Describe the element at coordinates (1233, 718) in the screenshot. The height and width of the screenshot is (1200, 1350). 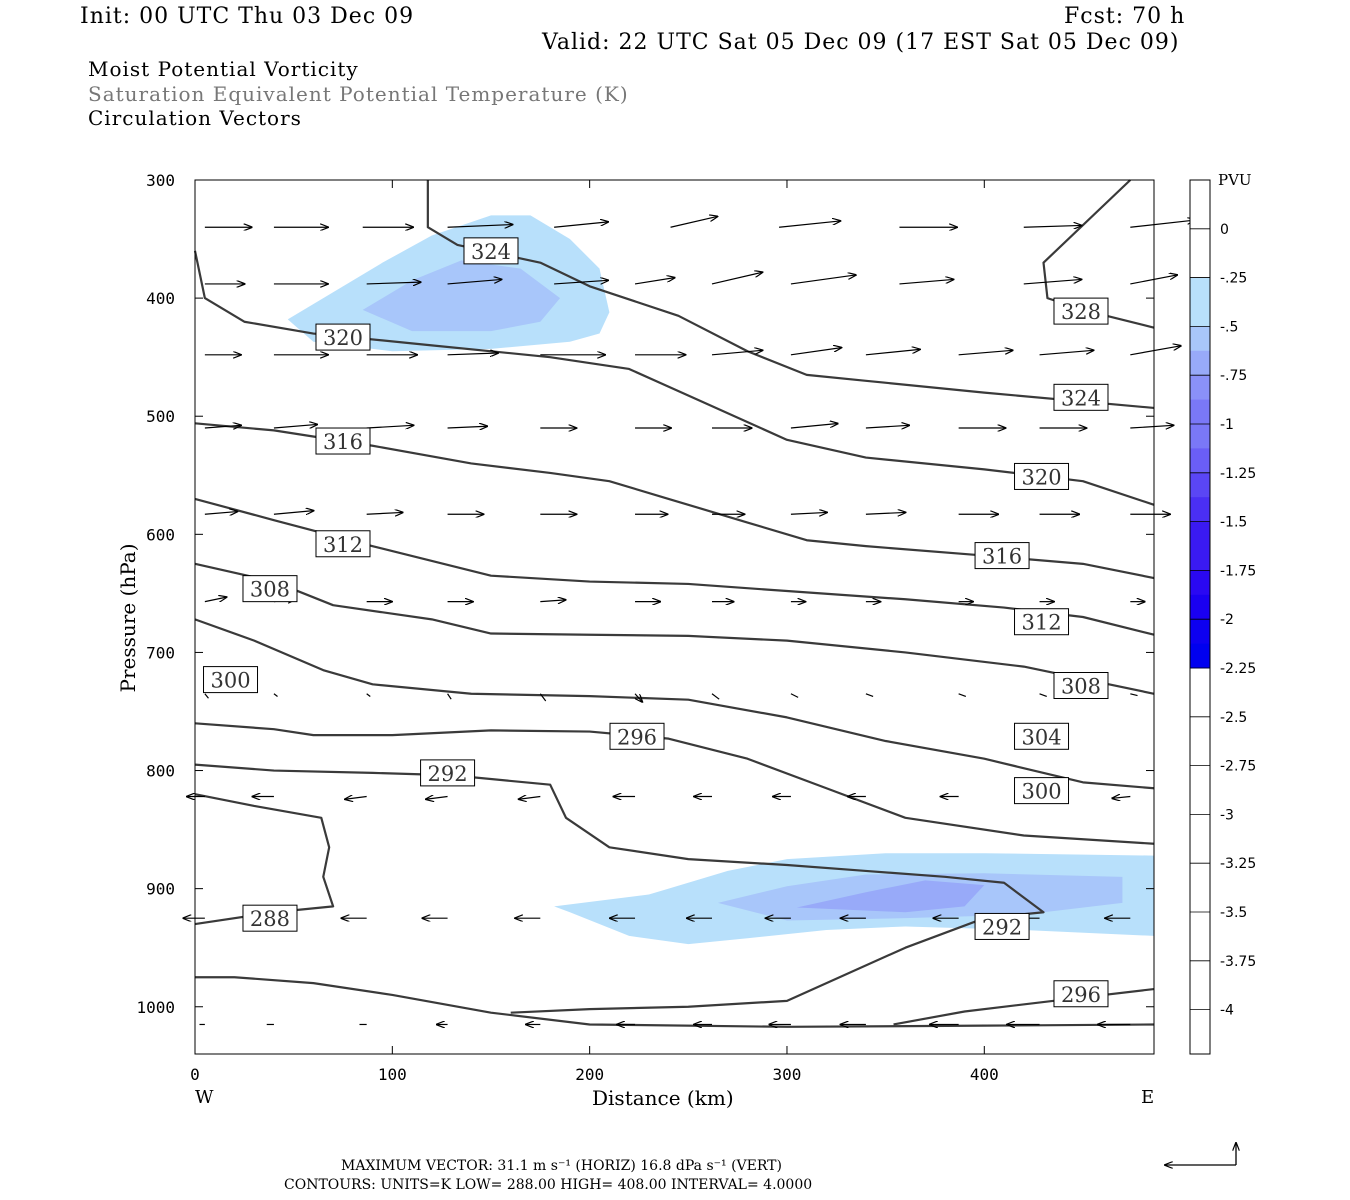
I see `colorbar-level-label: -2.5` at that location.